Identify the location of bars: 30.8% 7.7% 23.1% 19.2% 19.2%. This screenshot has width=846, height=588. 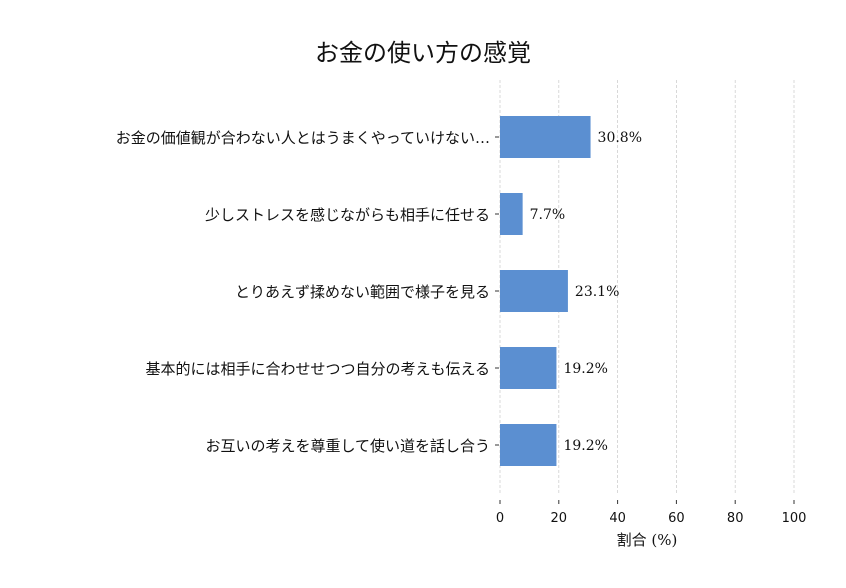
(571, 291).